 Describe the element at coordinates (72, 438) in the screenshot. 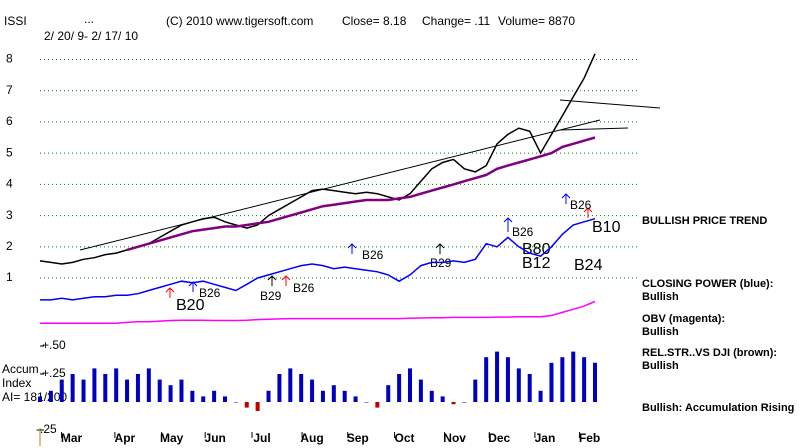

I see `x-tick-label: Mar` at that location.